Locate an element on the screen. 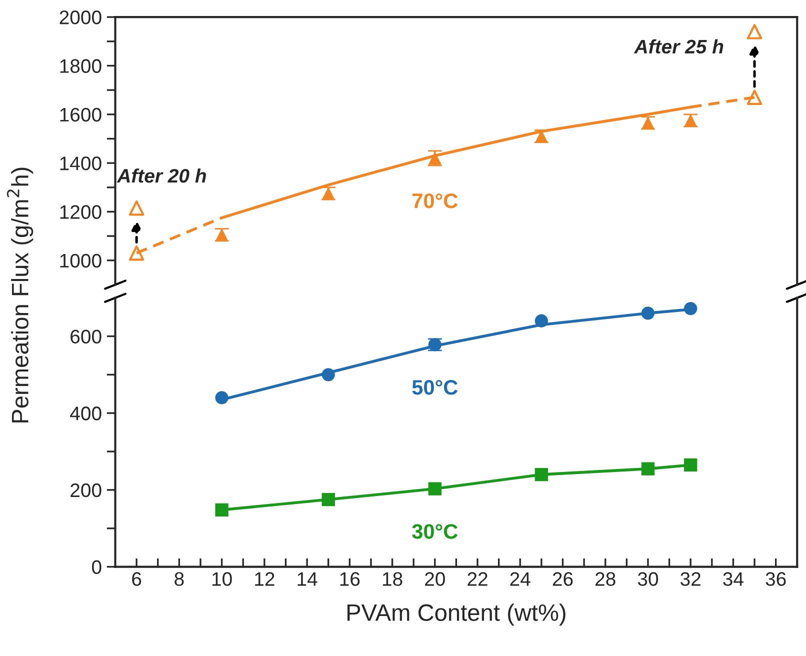 The image size is (806, 656). y-tick-label: 1800 is located at coordinates (81, 66).